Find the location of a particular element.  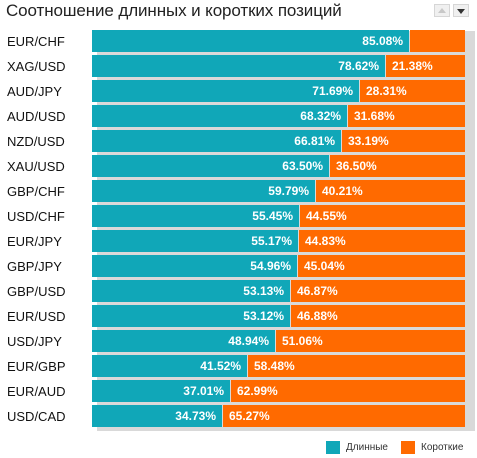

bar-row: GBP/CHF 59.79% 40.21% is located at coordinates (240, 192).